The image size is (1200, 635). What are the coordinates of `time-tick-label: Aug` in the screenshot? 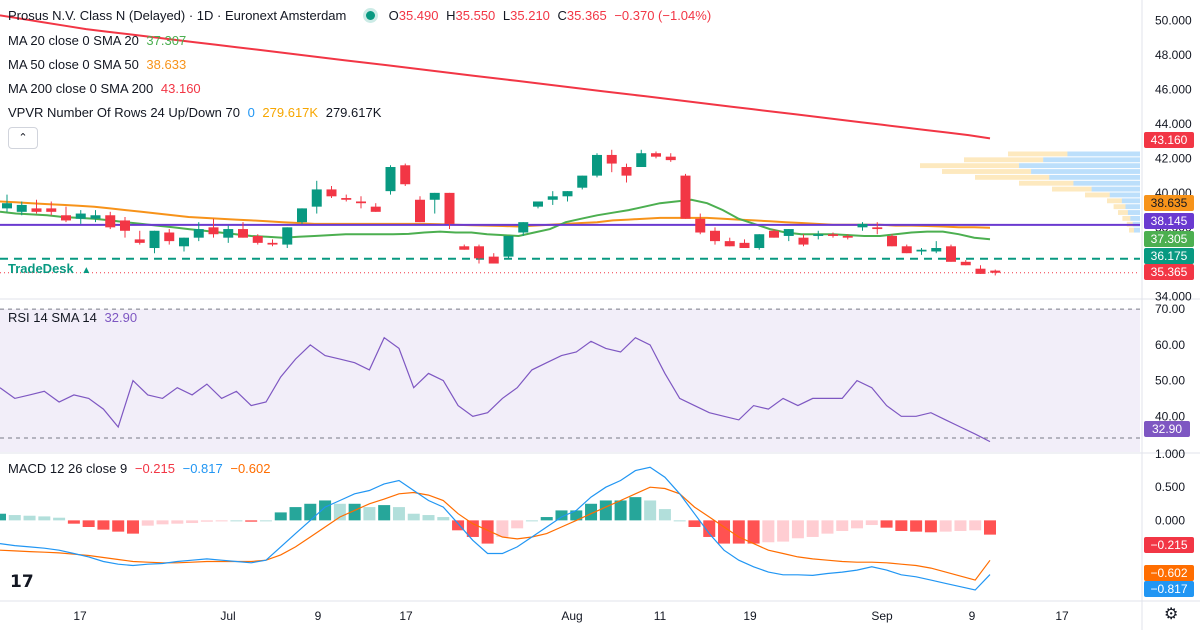 It's located at (571, 616).